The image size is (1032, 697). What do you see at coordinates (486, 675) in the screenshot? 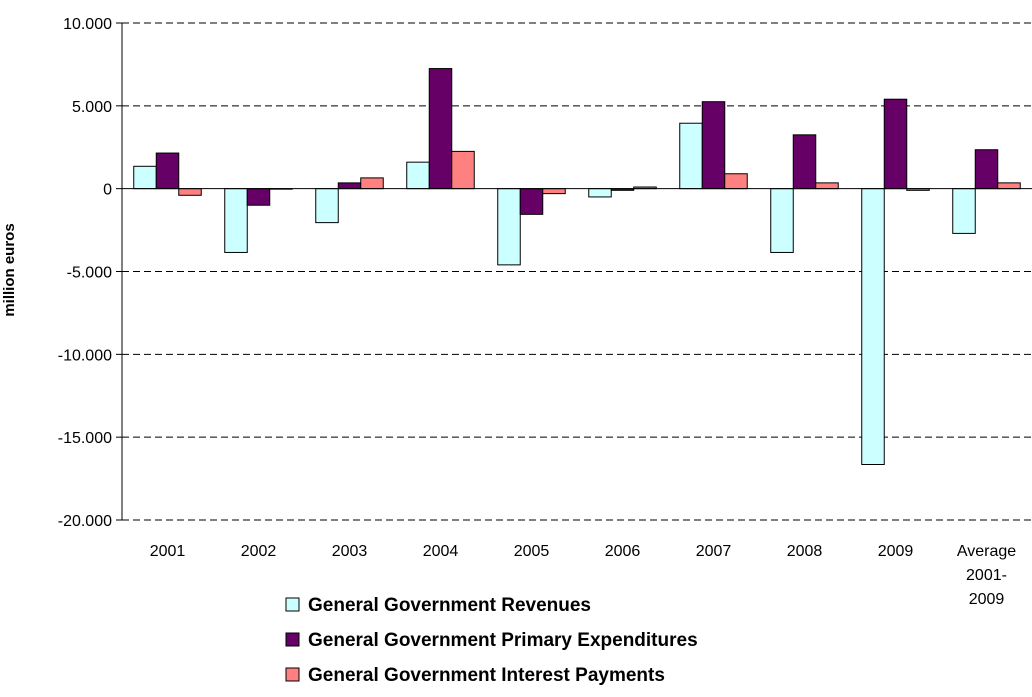
I see `legend-label: General Government Interest Payments` at bounding box center [486, 675].